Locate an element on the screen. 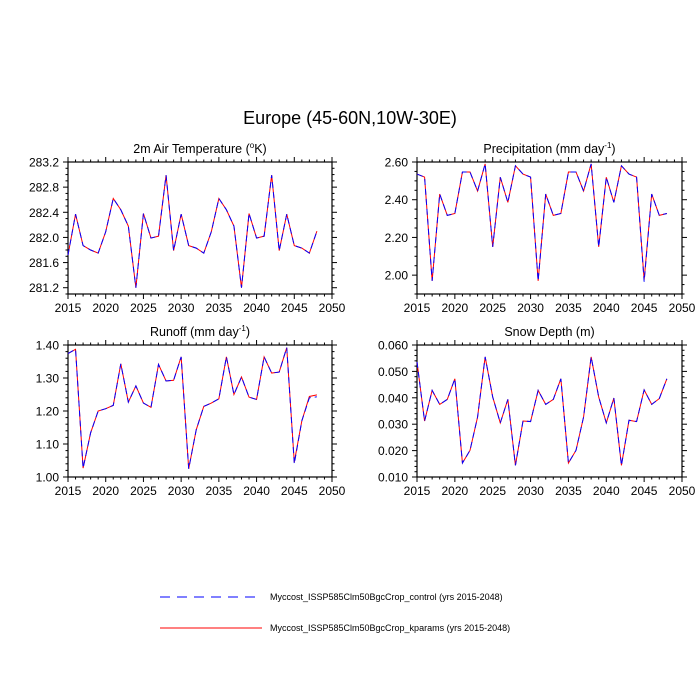  y-tick-label: 282.4 is located at coordinates (44, 213).